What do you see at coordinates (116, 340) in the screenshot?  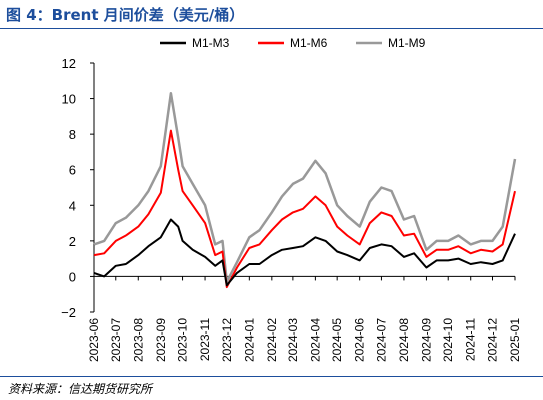 I see `x-tick-label: 2023-07` at bounding box center [116, 340].